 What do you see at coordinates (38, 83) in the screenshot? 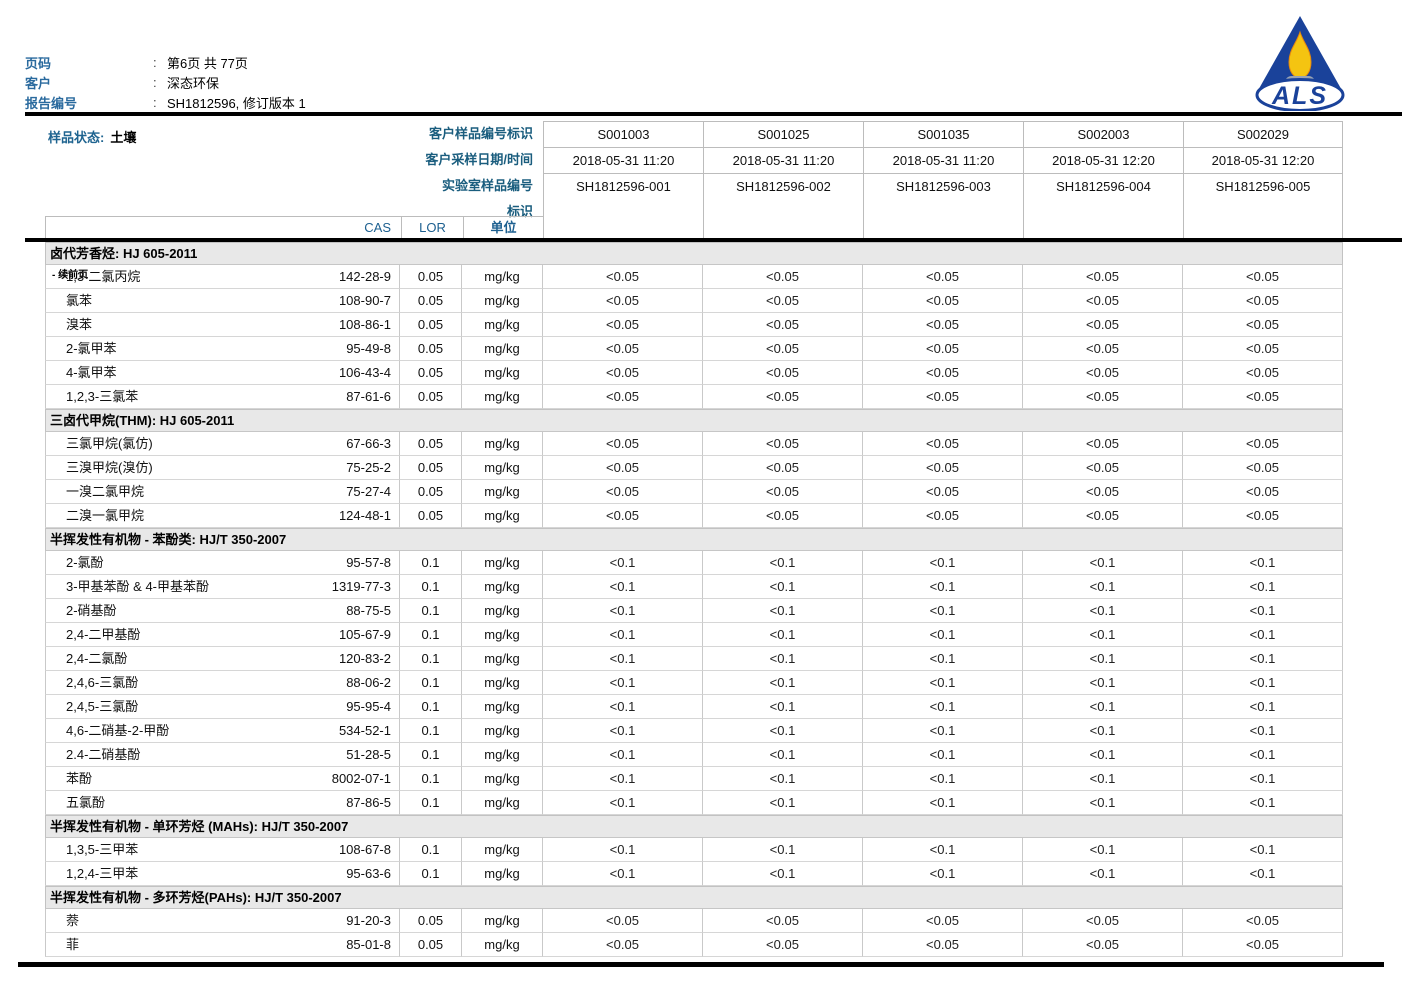
I see `client-label: 客户` at bounding box center [38, 83].